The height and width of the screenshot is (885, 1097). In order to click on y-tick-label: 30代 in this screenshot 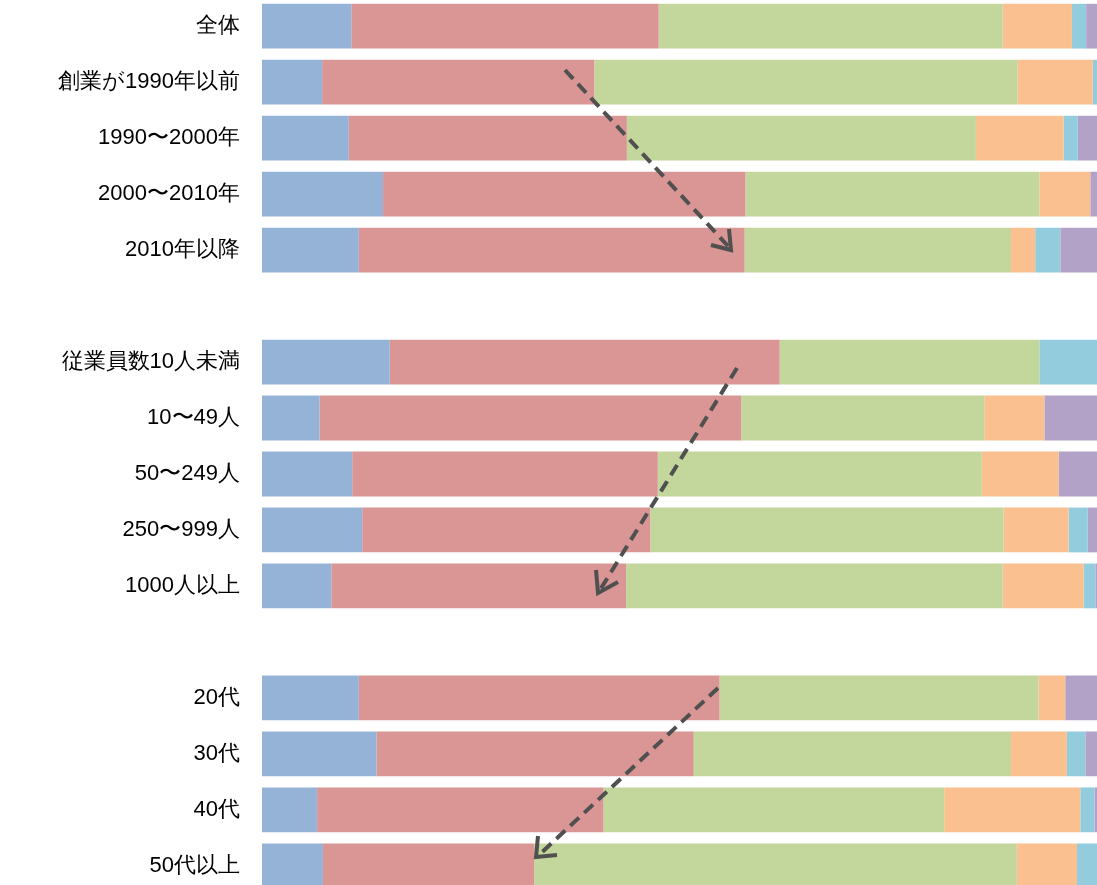, I will do `click(216, 752)`.